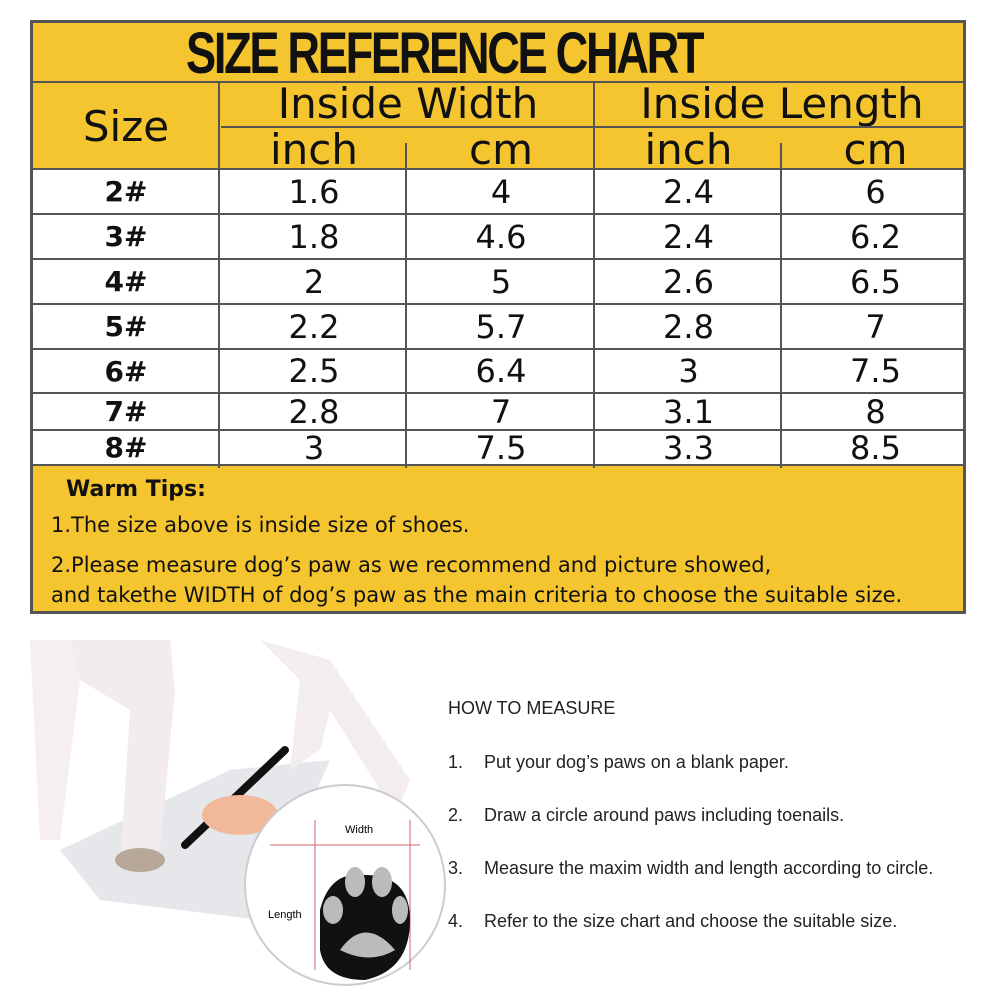 The height and width of the screenshot is (1000, 1000). I want to click on size-header: Size, so click(126, 126).